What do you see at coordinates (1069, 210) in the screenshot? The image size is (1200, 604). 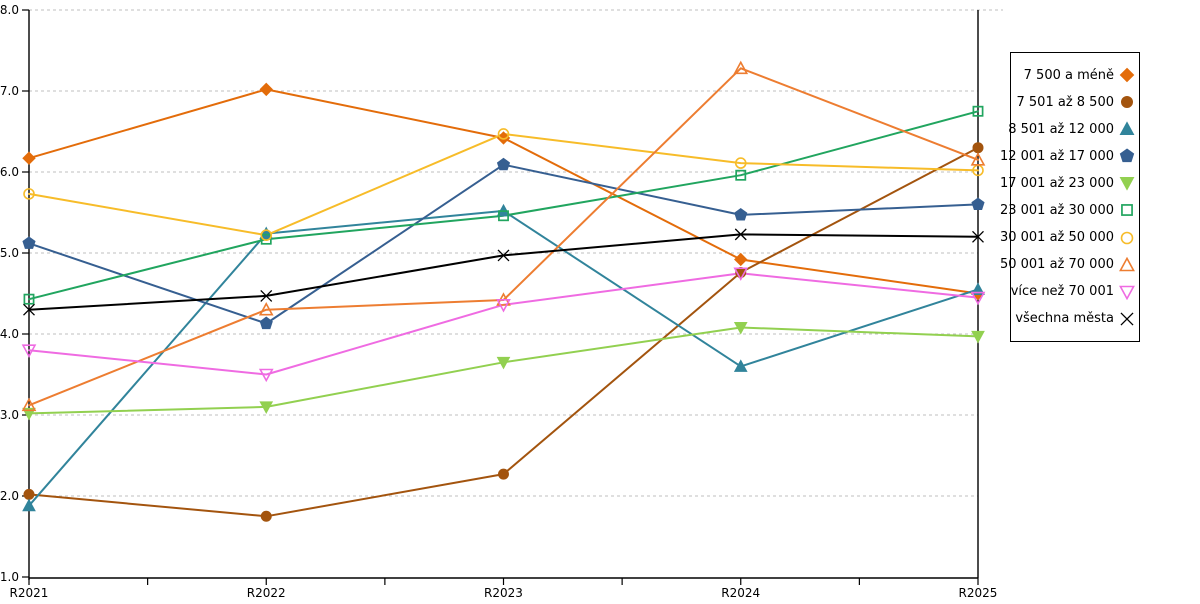 I see `legend-item: 23 001 až 30 000` at bounding box center [1069, 210].